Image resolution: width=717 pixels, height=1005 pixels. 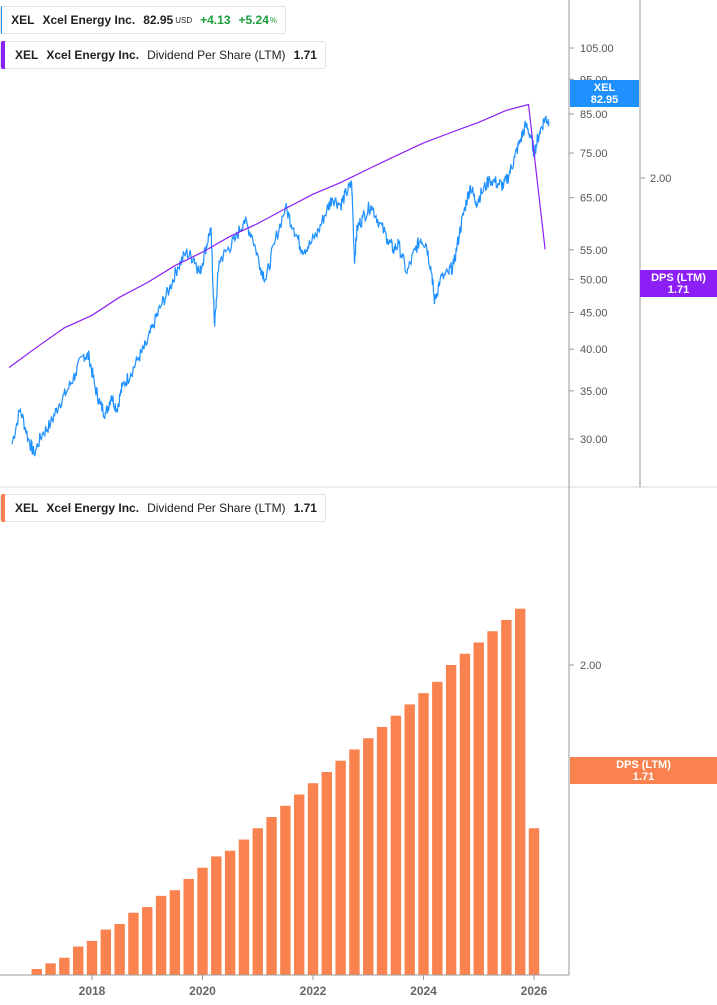 I want to click on dps-legend-bottom-metric: Dividend Per Share (LTM), so click(x=216, y=508).